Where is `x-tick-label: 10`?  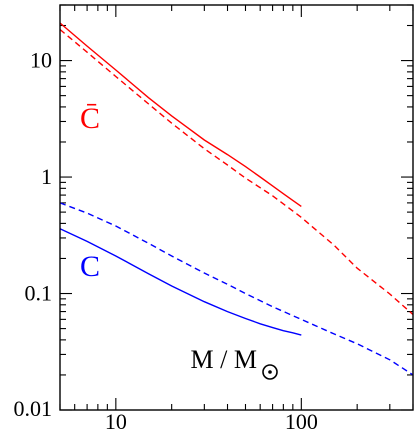 x-tick-label: 10 is located at coordinates (116, 420).